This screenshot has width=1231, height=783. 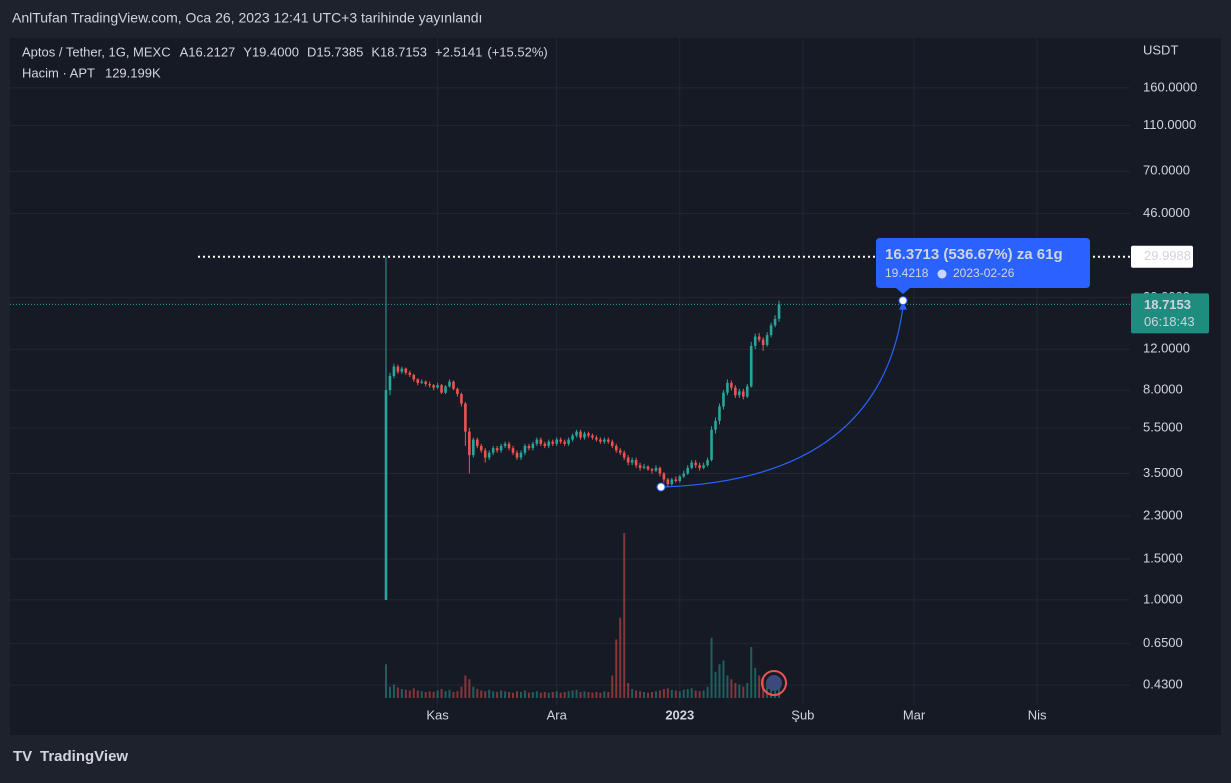 I want to click on measure-start, so click(x=661, y=487).